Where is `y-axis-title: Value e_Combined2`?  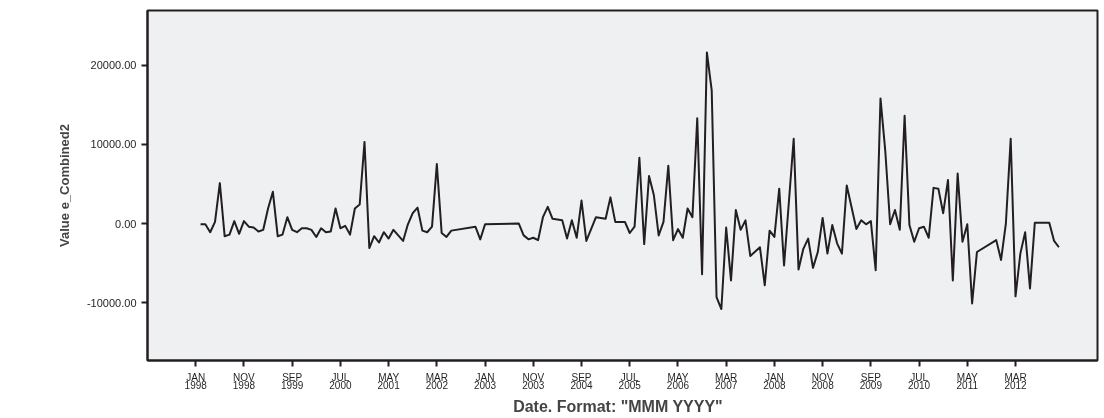
y-axis-title: Value e_Combined2 is located at coordinates (64, 185).